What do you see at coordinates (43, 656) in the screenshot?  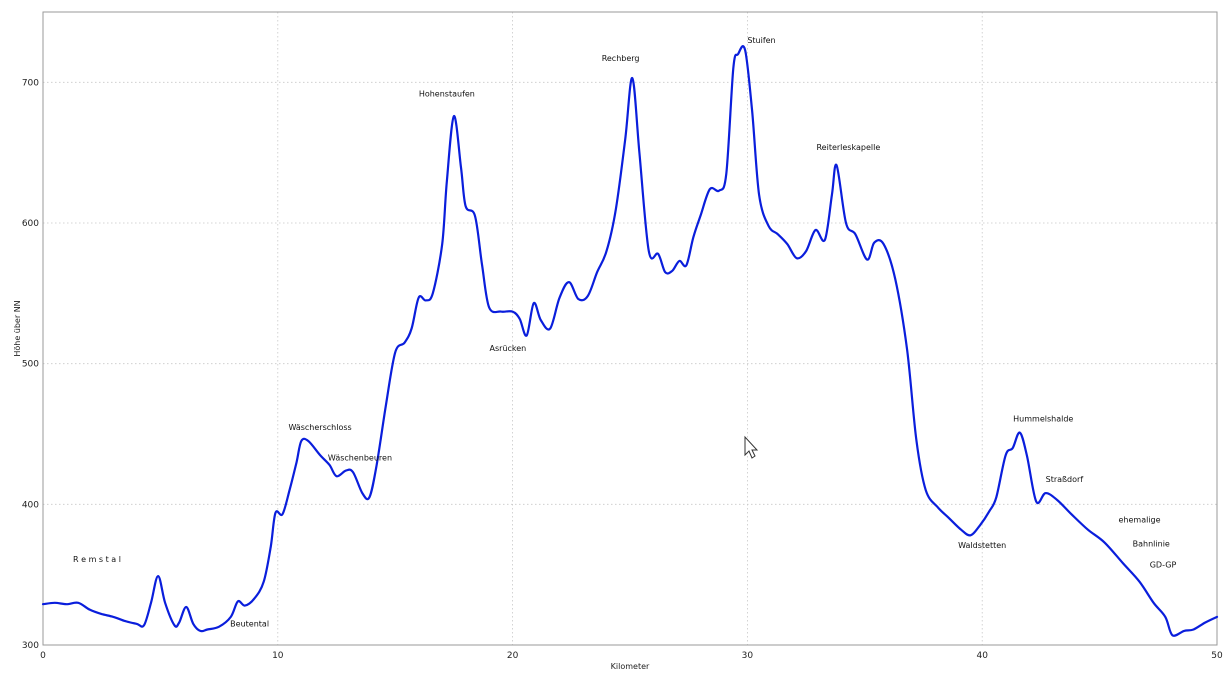 I see `x-tick-label: 0` at bounding box center [43, 656].